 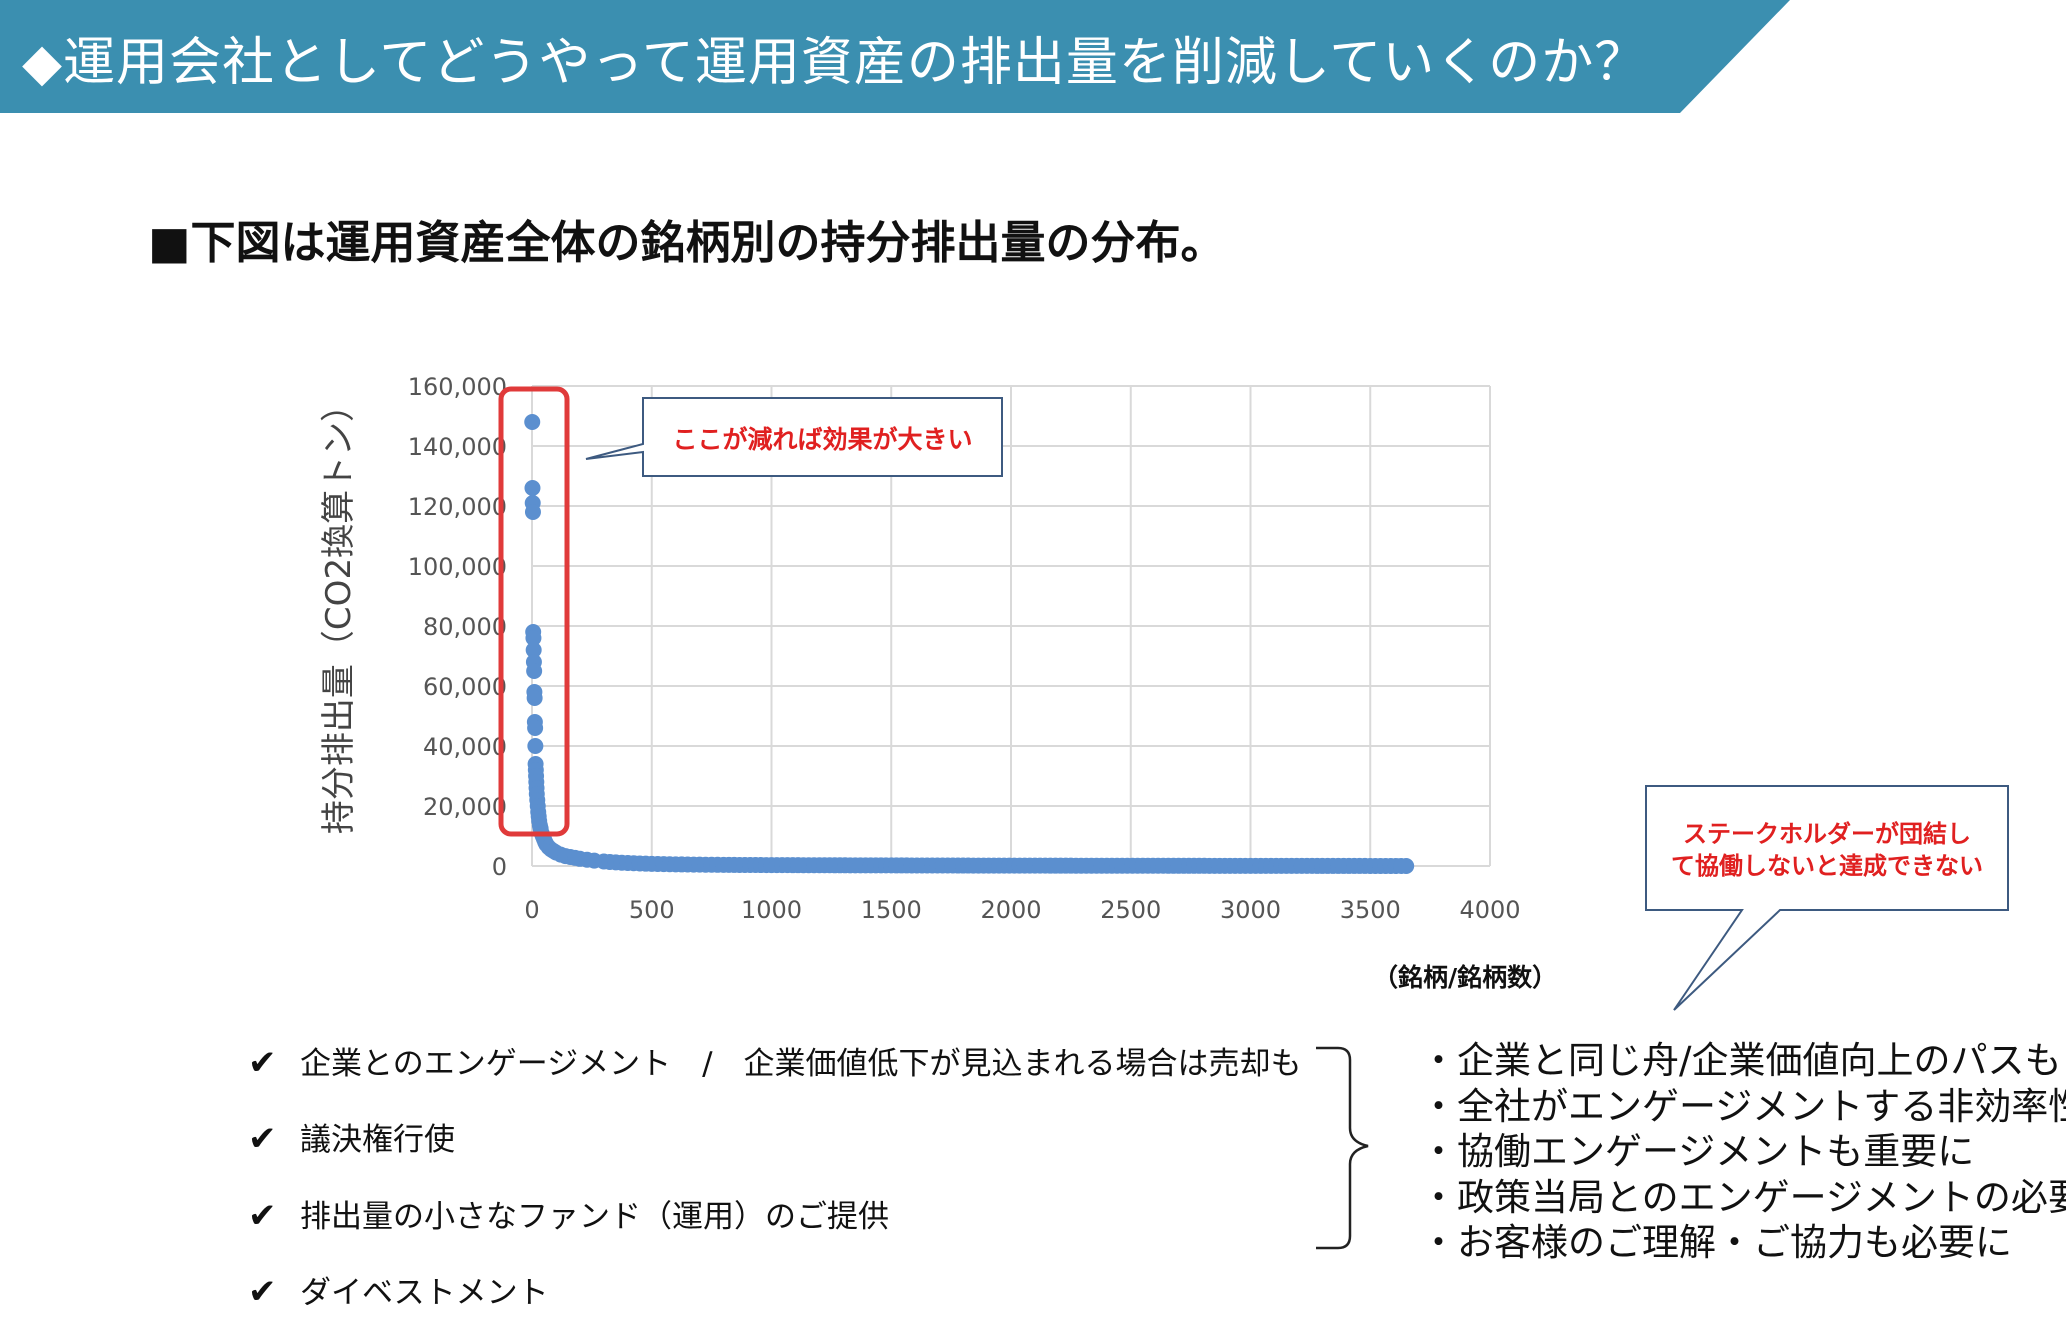 What do you see at coordinates (457, 507) in the screenshot?
I see `y-tick-label: 120,000` at bounding box center [457, 507].